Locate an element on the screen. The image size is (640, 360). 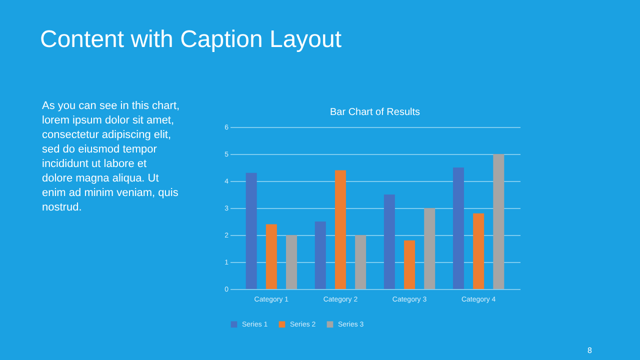
text: nostrud. is located at coordinates (62, 208).